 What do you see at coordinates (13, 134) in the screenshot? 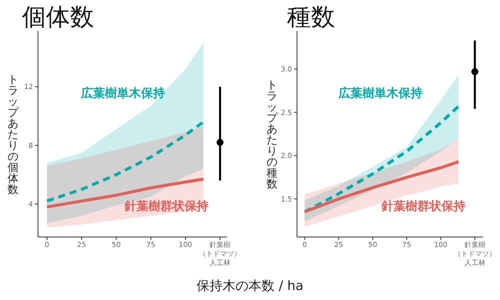
I see `text: トラップあたりの個体数` at bounding box center [13, 134].